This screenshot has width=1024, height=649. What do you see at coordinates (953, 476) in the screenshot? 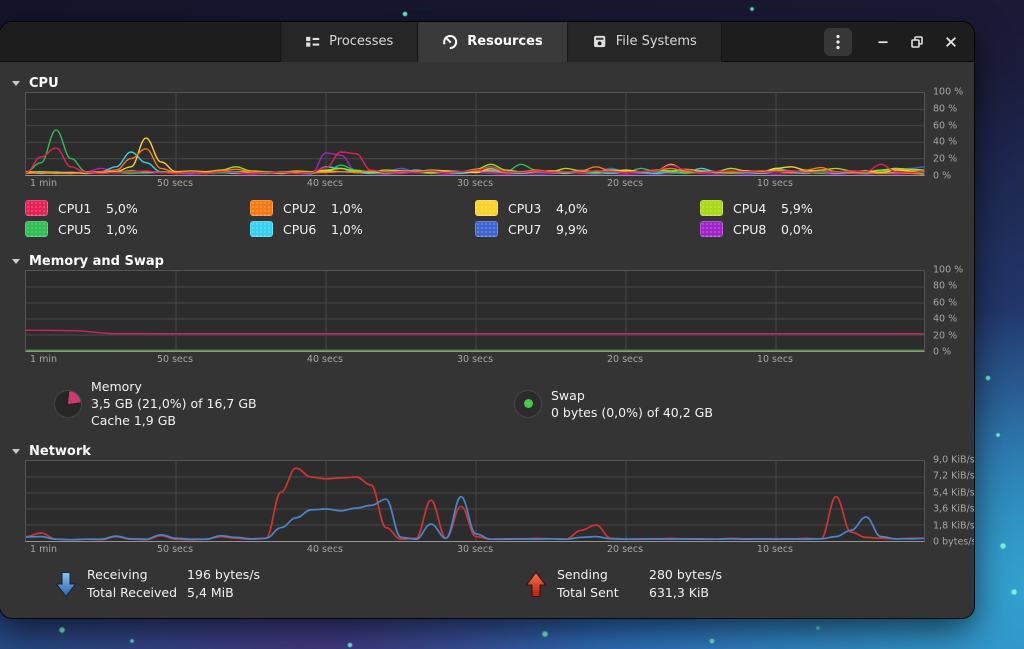
I see `y-tick-label: 7,2 KiB/s` at bounding box center [953, 476].